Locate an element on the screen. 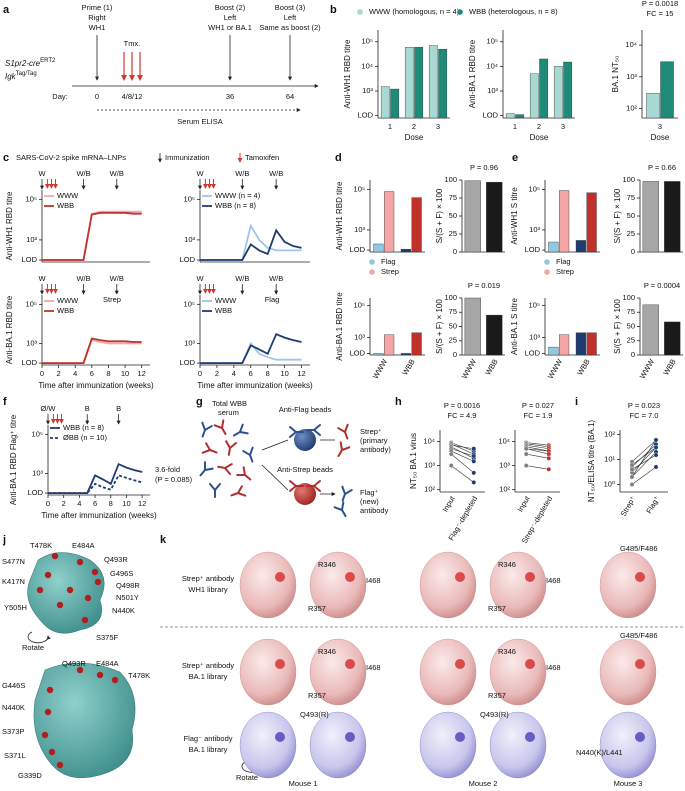 The height and width of the screenshot is (791, 685). panel-letter: e is located at coordinates (515, 158).